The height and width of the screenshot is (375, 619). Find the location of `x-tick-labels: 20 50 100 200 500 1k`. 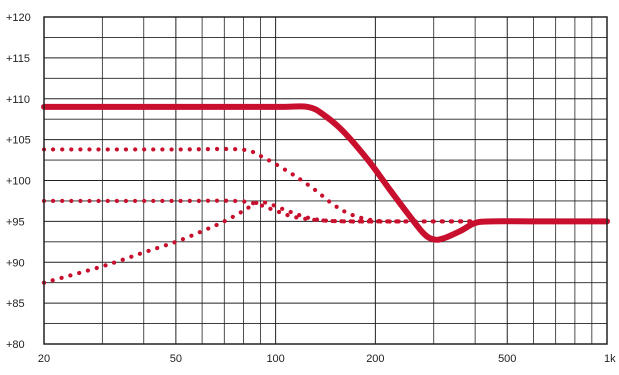

x-tick-labels: 20 50 100 200 500 1k is located at coordinates (327, 359).